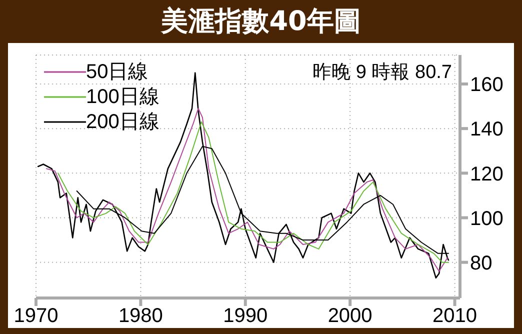 The image size is (522, 334). I want to click on y-tick-label: 140, so click(487, 129).